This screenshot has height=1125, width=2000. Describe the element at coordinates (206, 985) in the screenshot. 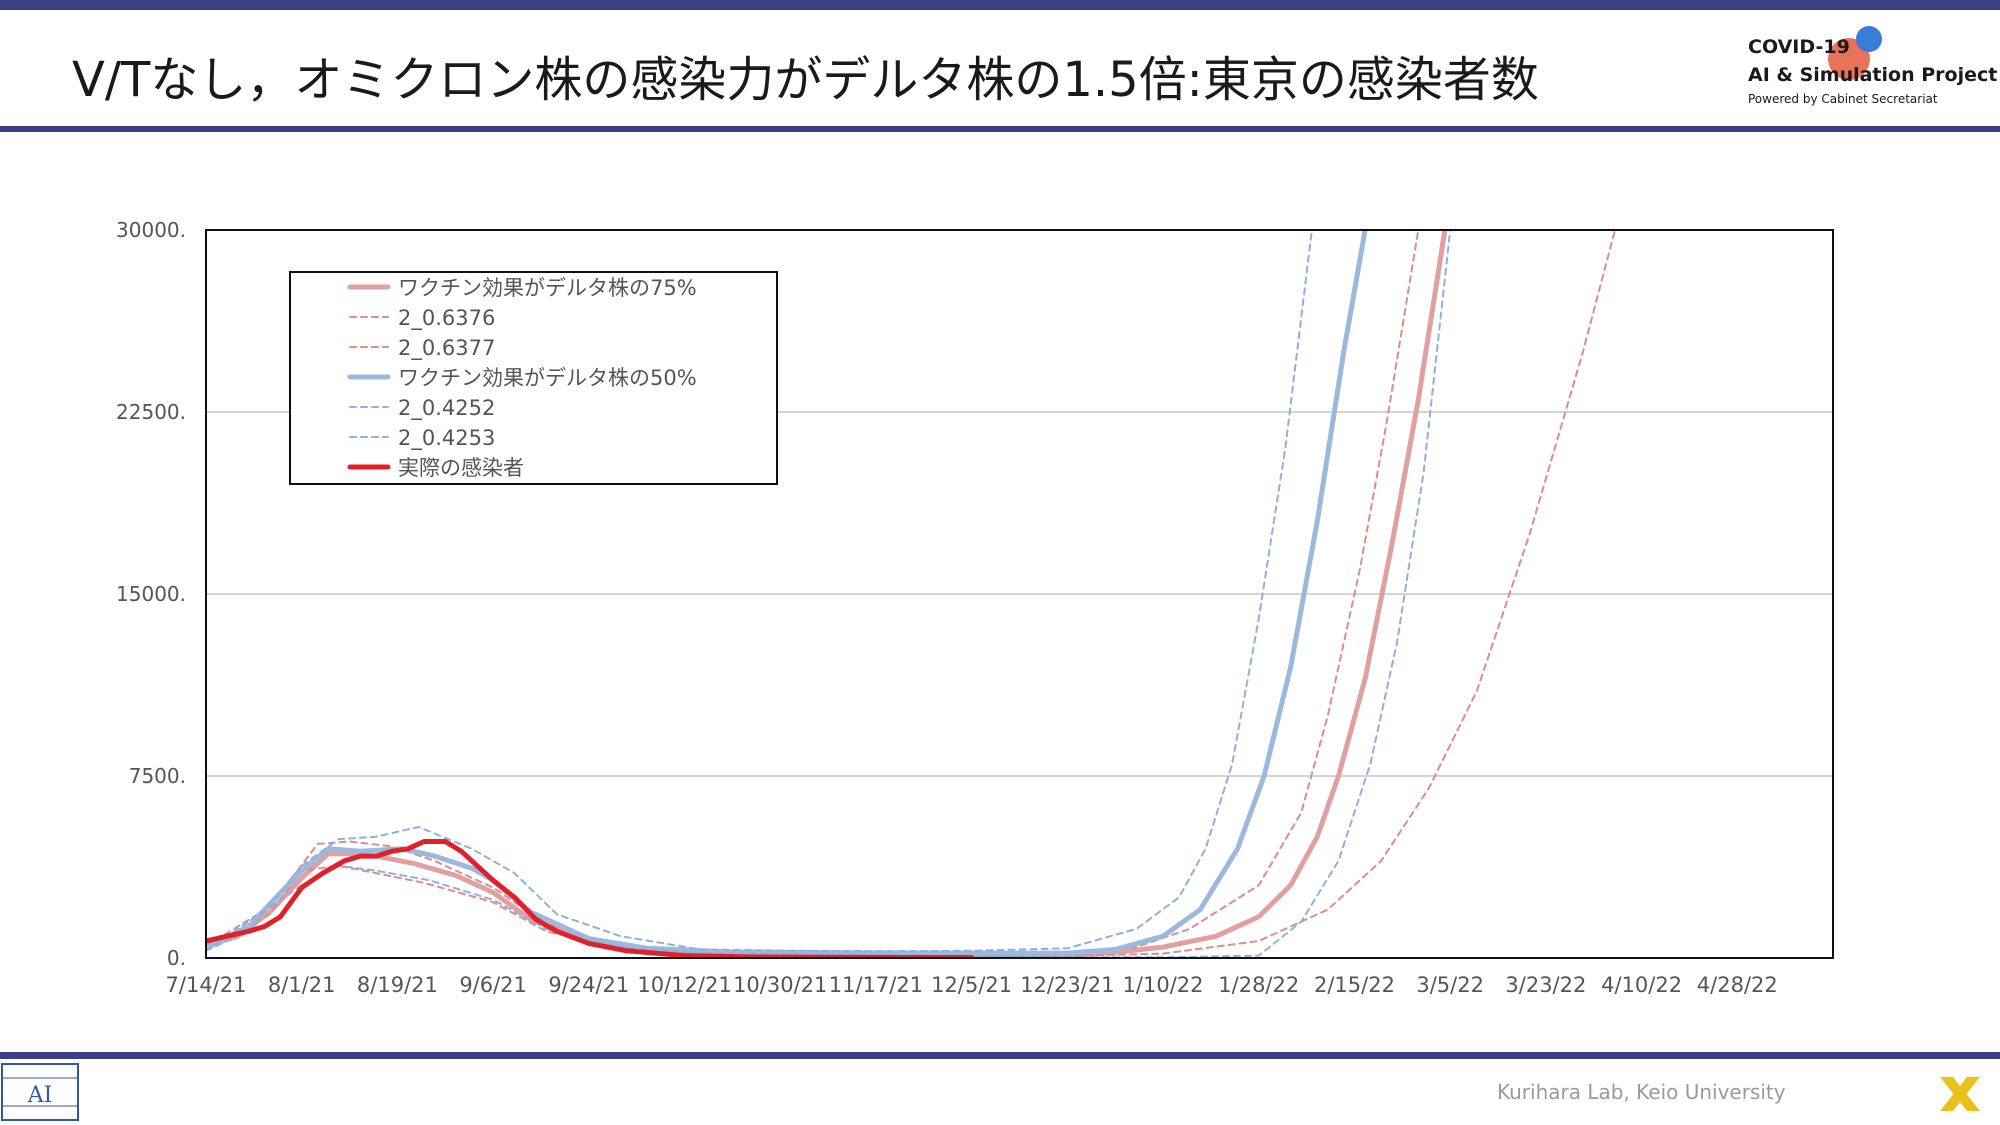

I see `x-tick-label: 7/14/21` at that location.